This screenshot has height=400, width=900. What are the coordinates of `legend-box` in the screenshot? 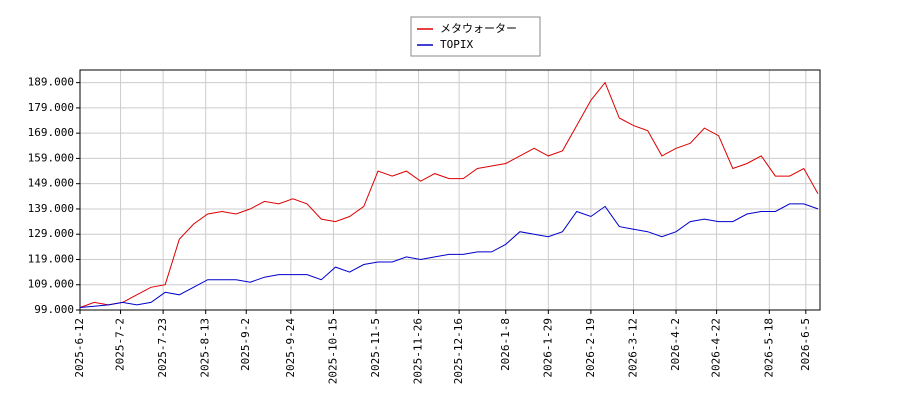 It's located at (475, 36).